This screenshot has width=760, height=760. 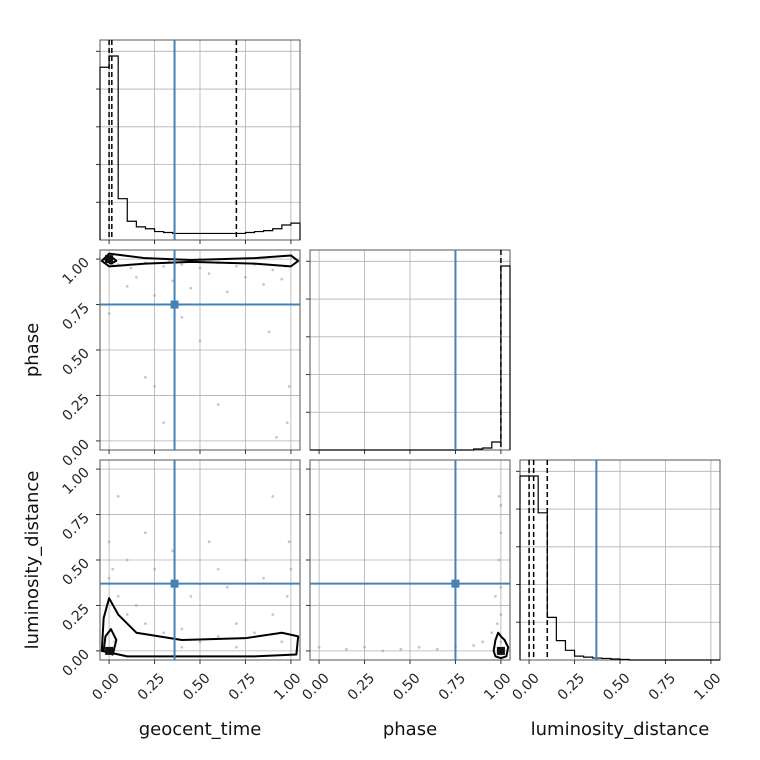 I want to click on y-tick-label: 0.00, so click(x=75, y=452).